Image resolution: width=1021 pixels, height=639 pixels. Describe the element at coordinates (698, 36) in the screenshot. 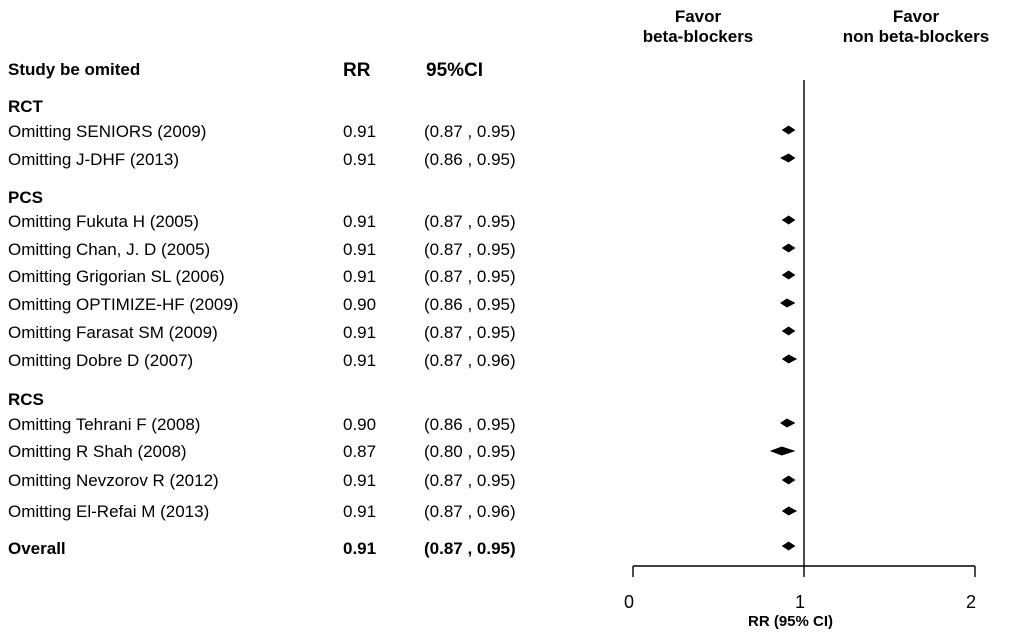

I see `favor-left-line-2: beta-blockers` at that location.